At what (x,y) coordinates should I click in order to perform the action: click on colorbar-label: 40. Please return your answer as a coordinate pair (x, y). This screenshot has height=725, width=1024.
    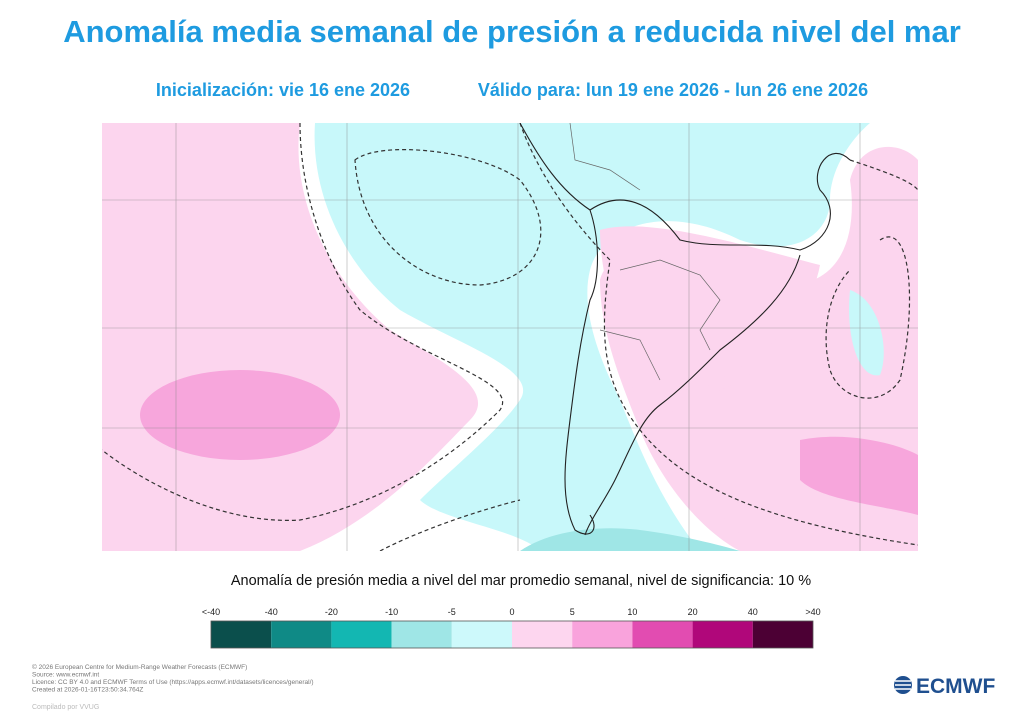
    Looking at the image, I should click on (753, 612).